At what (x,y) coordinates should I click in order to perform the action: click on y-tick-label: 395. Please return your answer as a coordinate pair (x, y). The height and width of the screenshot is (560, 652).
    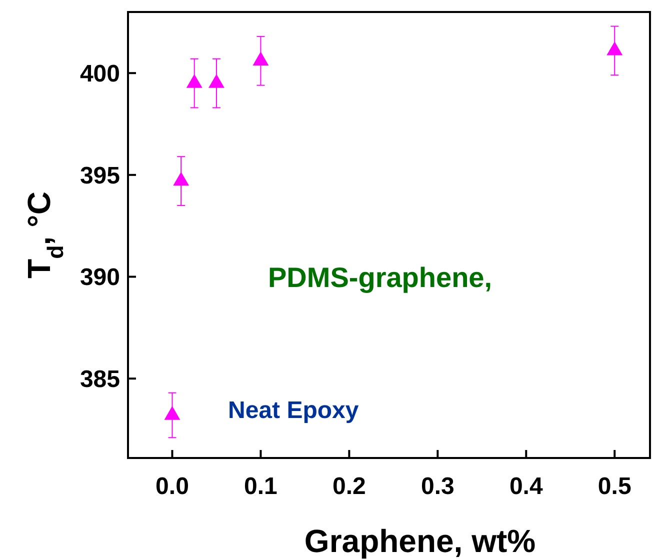
    Looking at the image, I should click on (100, 176).